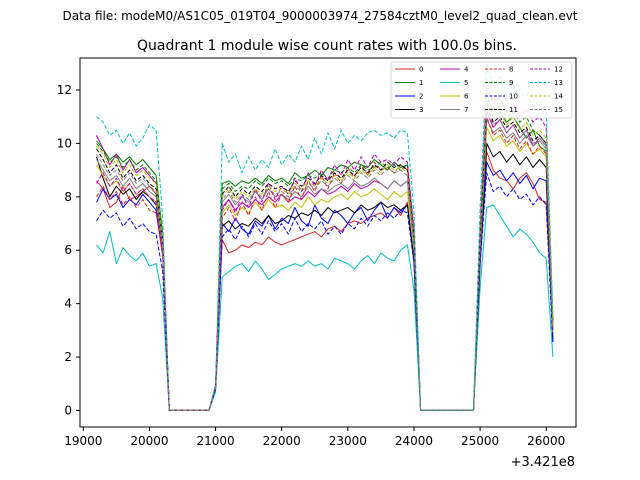 The height and width of the screenshot is (480, 640). What do you see at coordinates (466, 110) in the screenshot?
I see `legend-label-7: 7` at bounding box center [466, 110].